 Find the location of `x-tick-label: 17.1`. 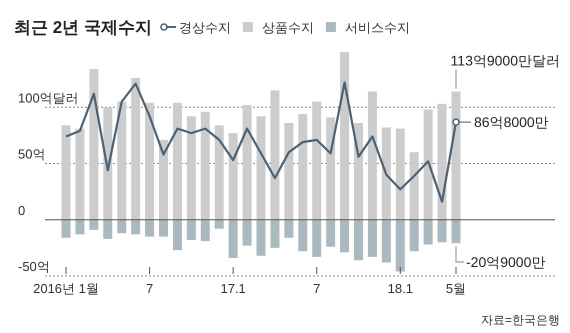

x-tick-label: 17.1 is located at coordinates (233, 288).